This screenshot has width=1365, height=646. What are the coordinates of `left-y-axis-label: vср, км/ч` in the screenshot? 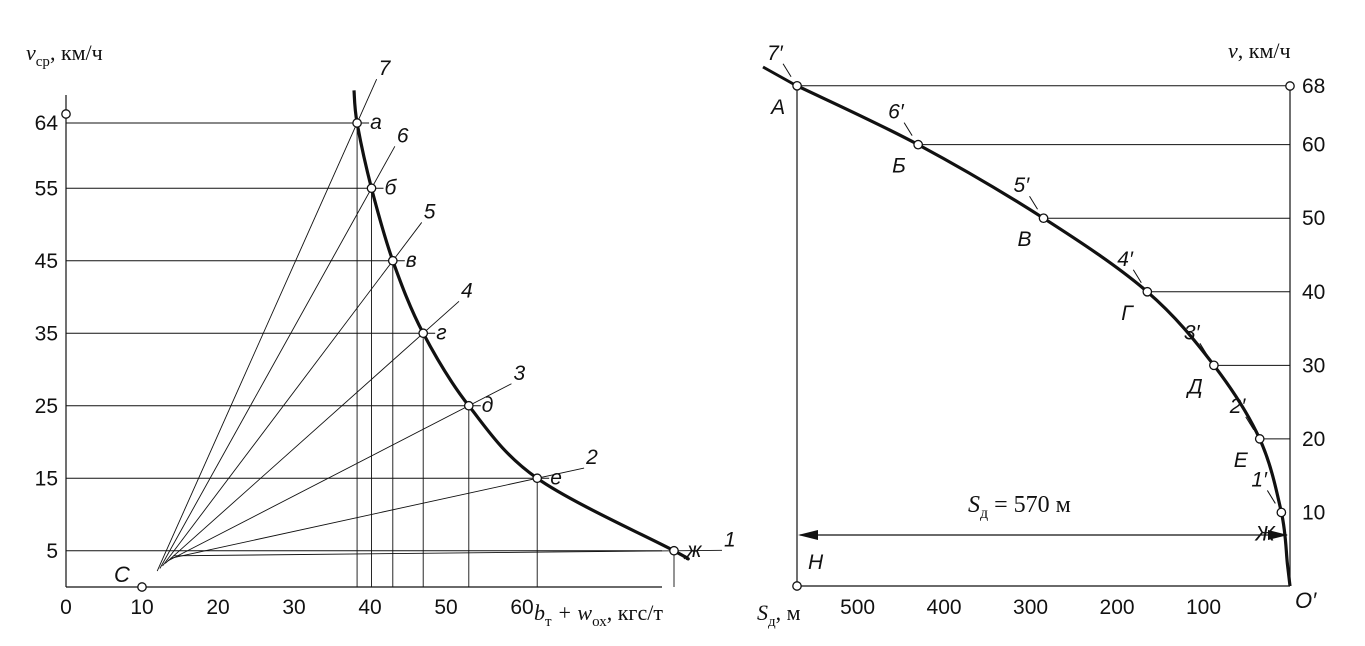 It's located at (64, 55).